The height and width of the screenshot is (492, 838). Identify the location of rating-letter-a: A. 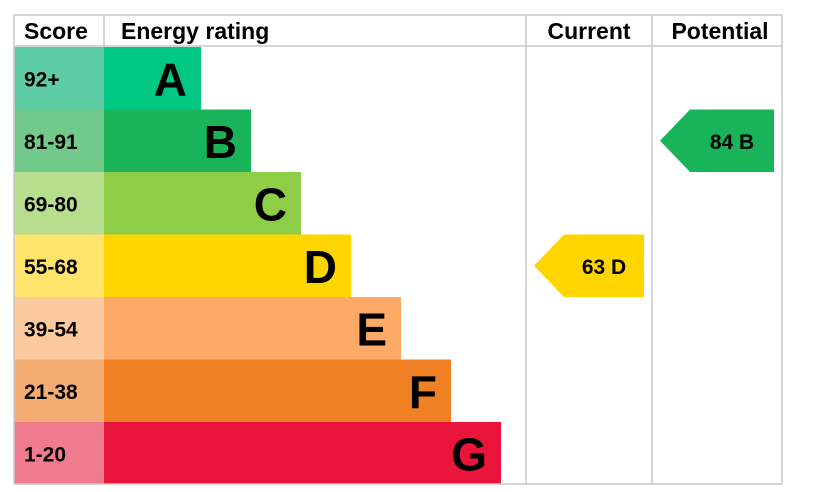
(170, 79).